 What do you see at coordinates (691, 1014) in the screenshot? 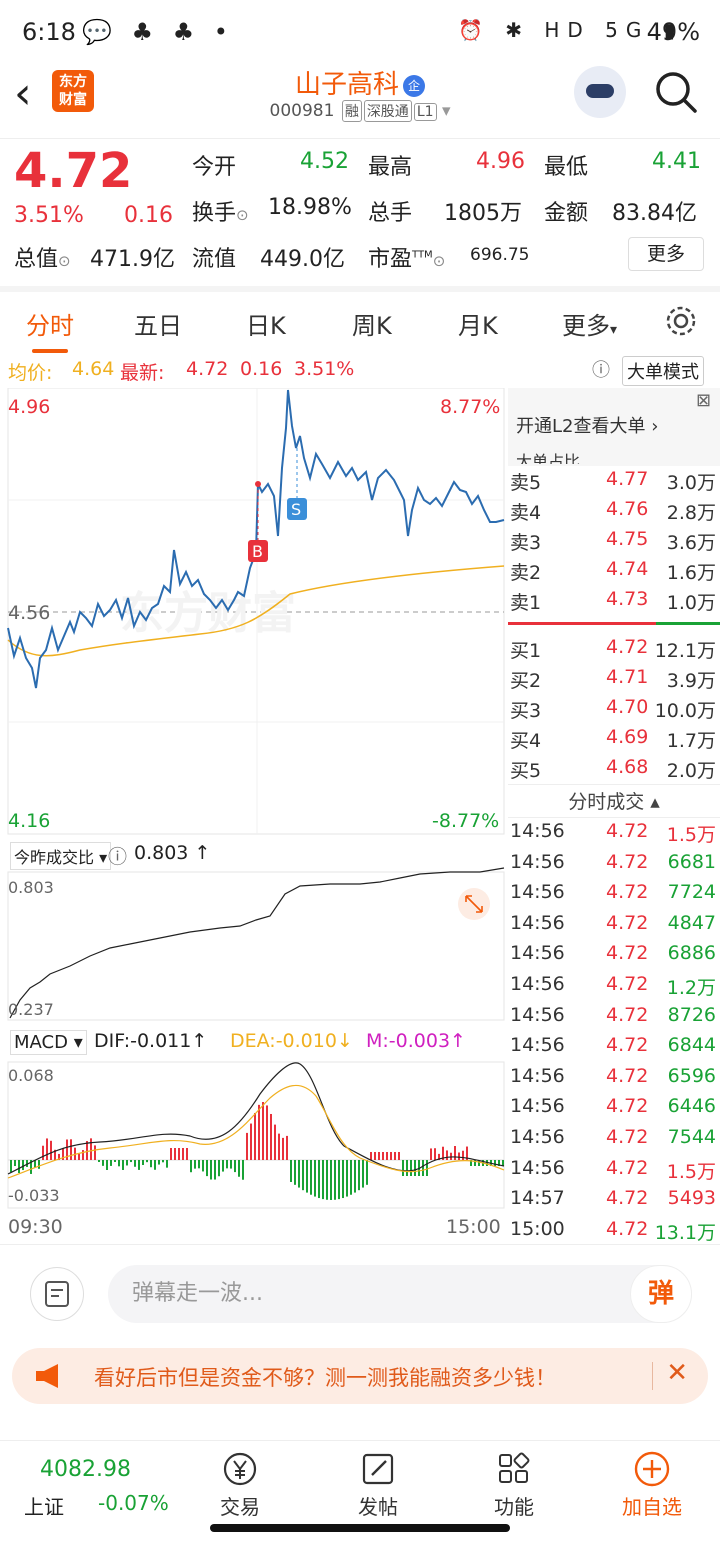
I see `trade-volume: 8726` at bounding box center [691, 1014].